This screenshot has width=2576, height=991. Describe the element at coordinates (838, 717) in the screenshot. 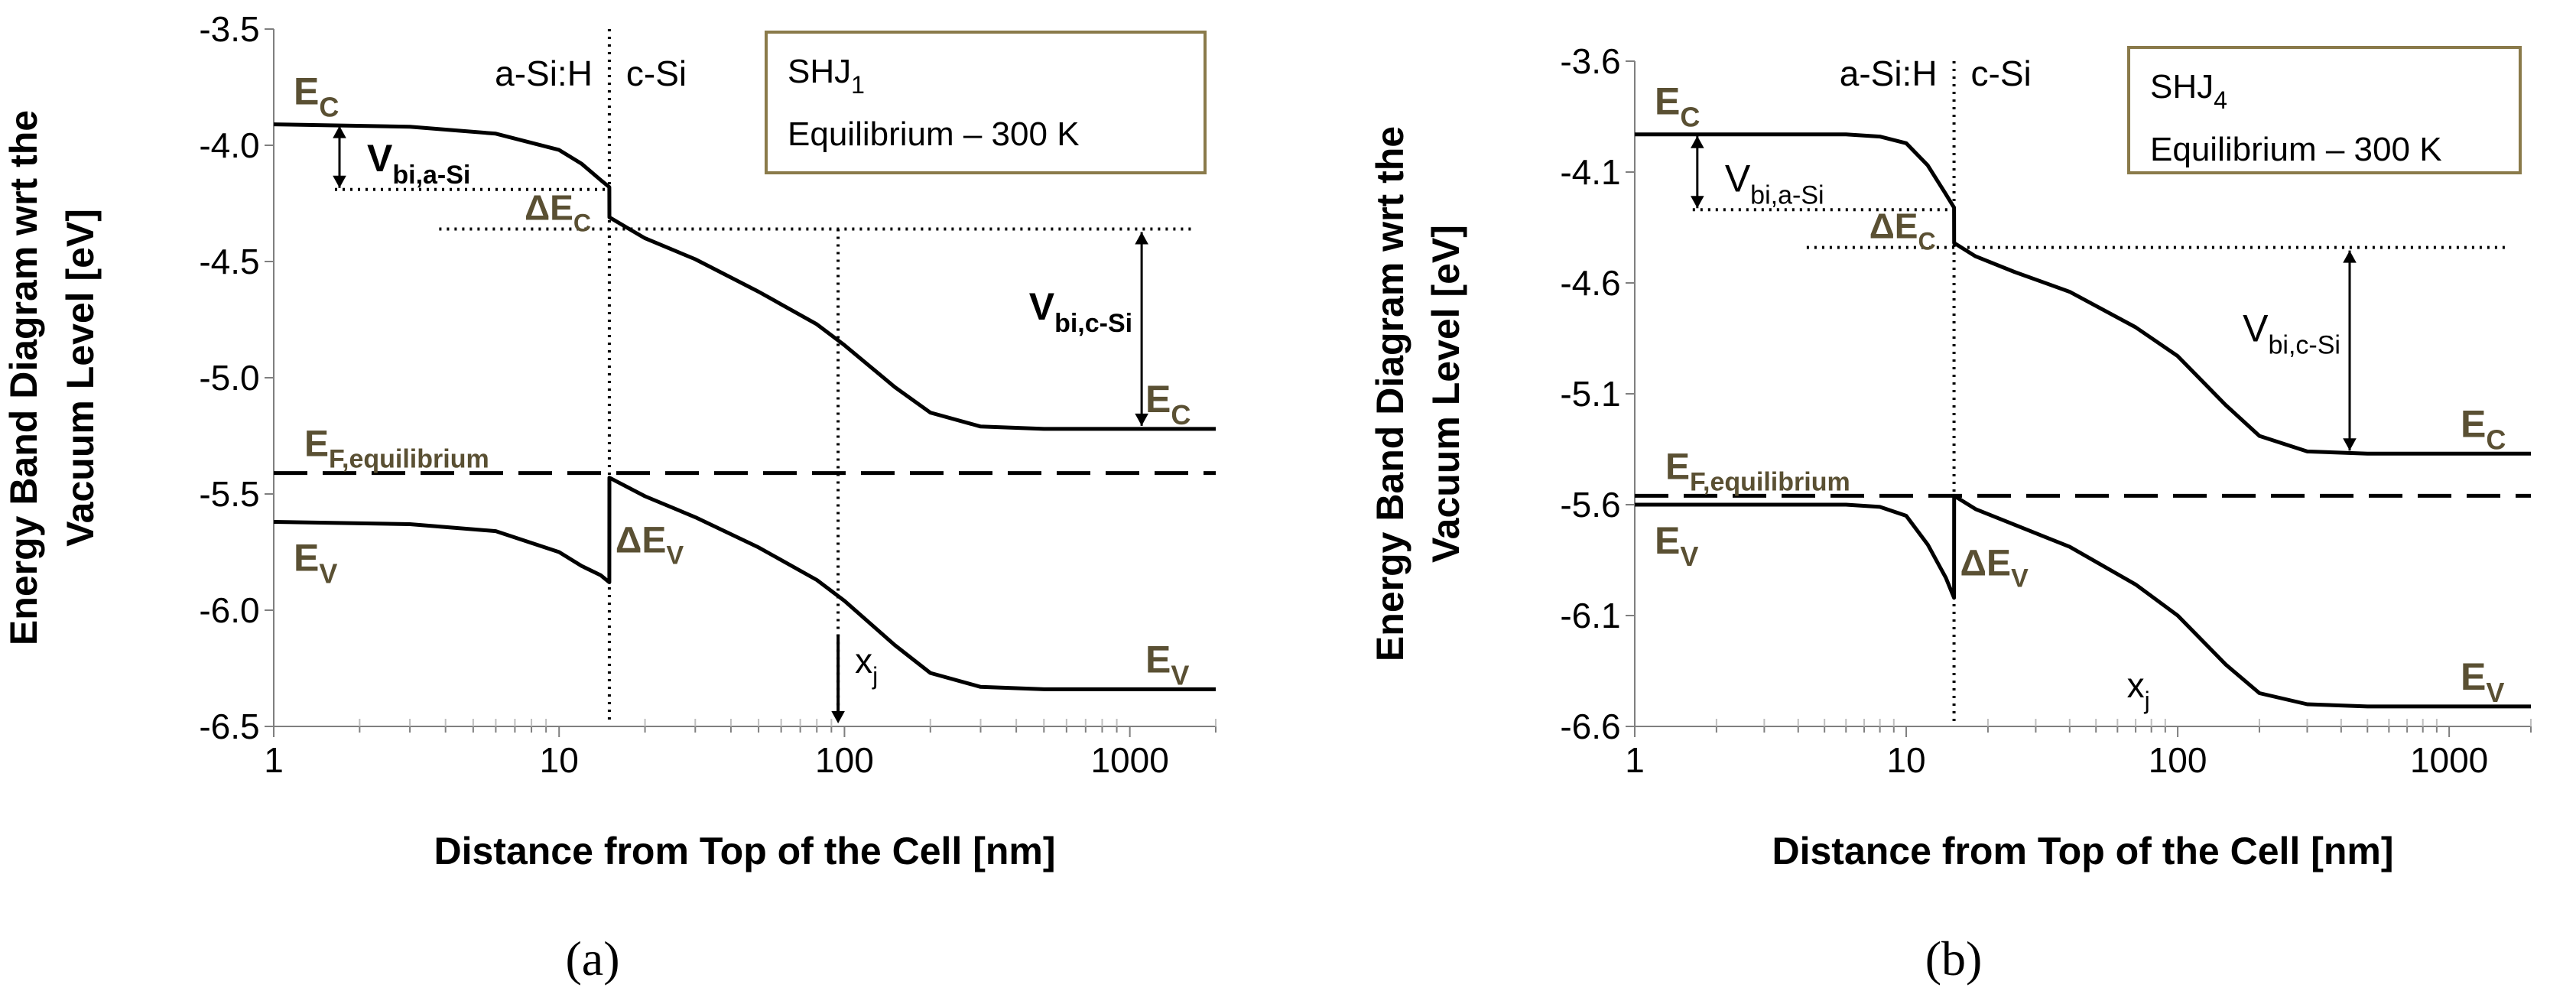

I see `xj-arrowhead` at that location.